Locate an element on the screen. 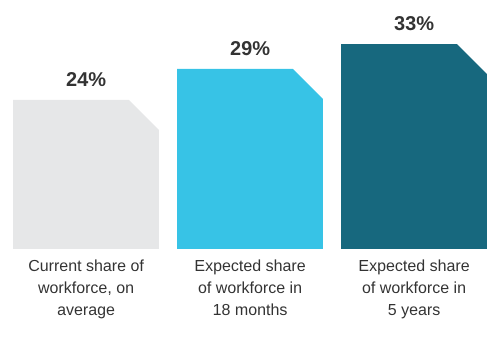 The width and height of the screenshot is (500, 343). data-label: 24% is located at coordinates (86, 79).